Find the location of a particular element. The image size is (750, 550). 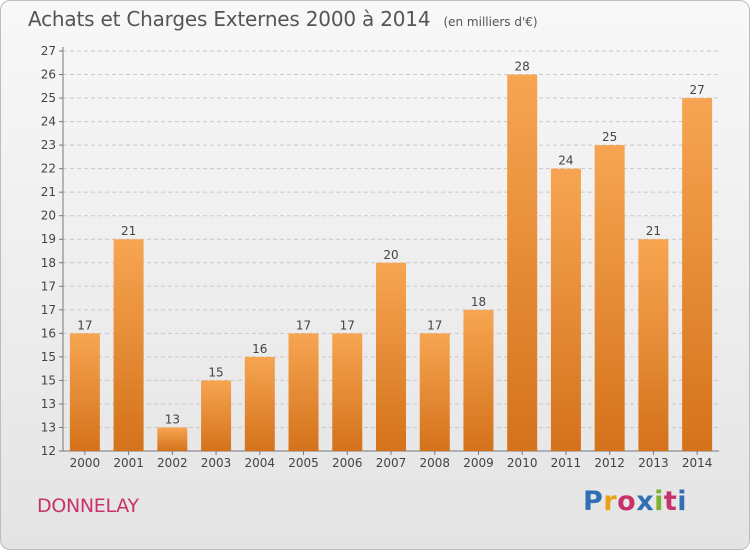

x-tick-label: 2007 is located at coordinates (391, 463).